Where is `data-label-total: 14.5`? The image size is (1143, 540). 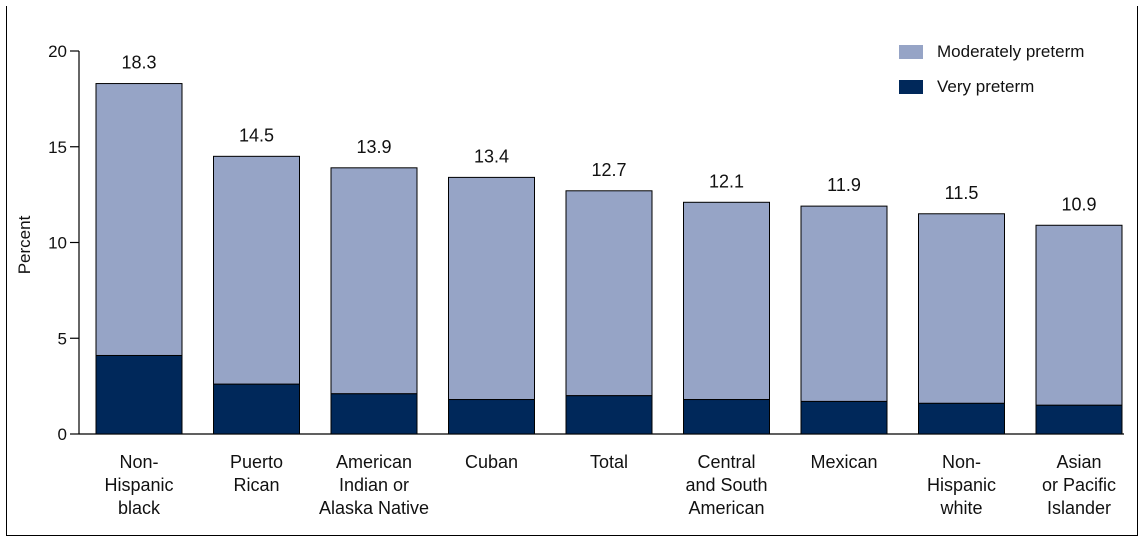 data-label-total: 14.5 is located at coordinates (256, 135).